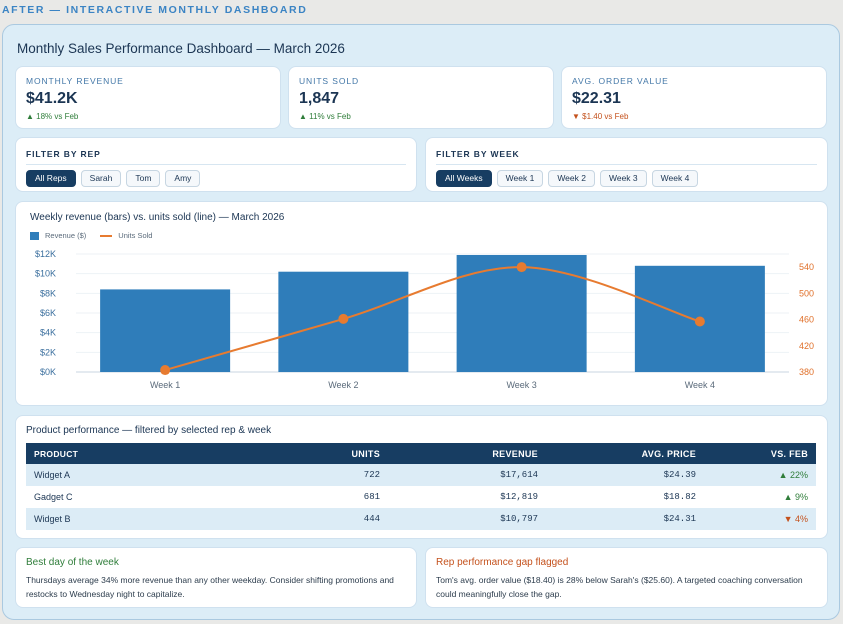 The width and height of the screenshot is (843, 624). I want to click on column-header-vs-feb: VS. FEB, so click(760, 453).